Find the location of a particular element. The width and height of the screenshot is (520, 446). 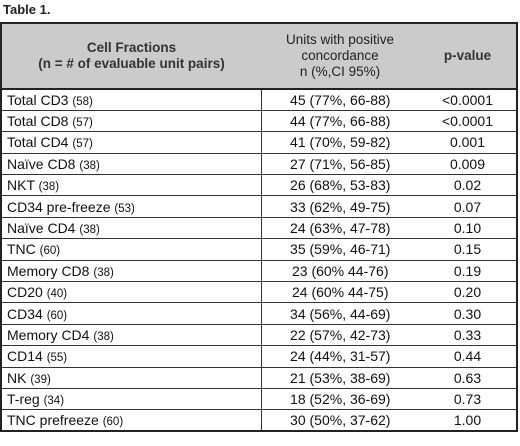

fraction-label: Total CD4 is located at coordinates (38, 142).